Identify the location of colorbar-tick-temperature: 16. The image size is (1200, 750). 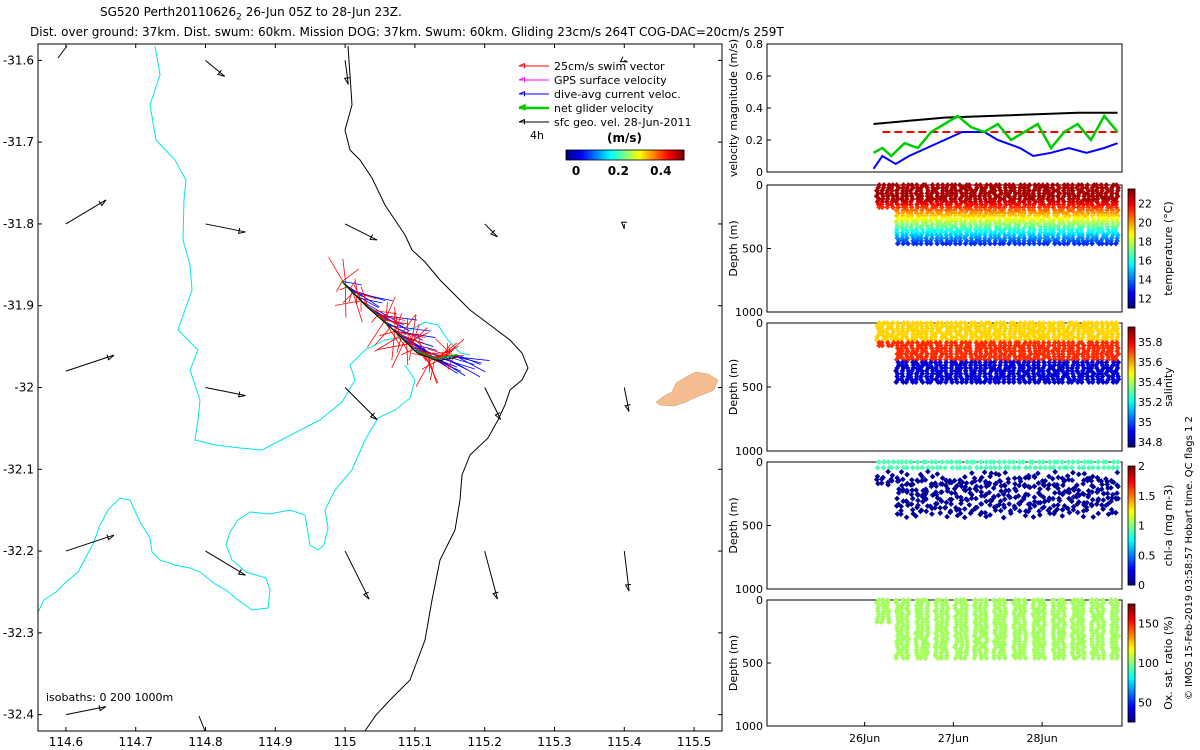
(1145, 260).